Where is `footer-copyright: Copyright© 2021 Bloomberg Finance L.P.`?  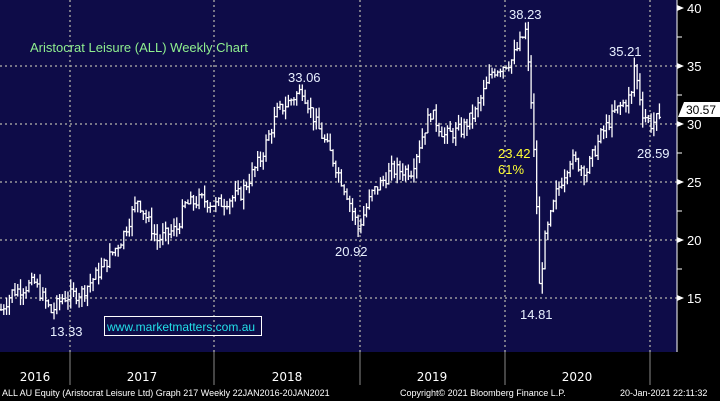
footer-copyright: Copyright© 2021 Bloomberg Finance L.P. is located at coordinates (483, 393).